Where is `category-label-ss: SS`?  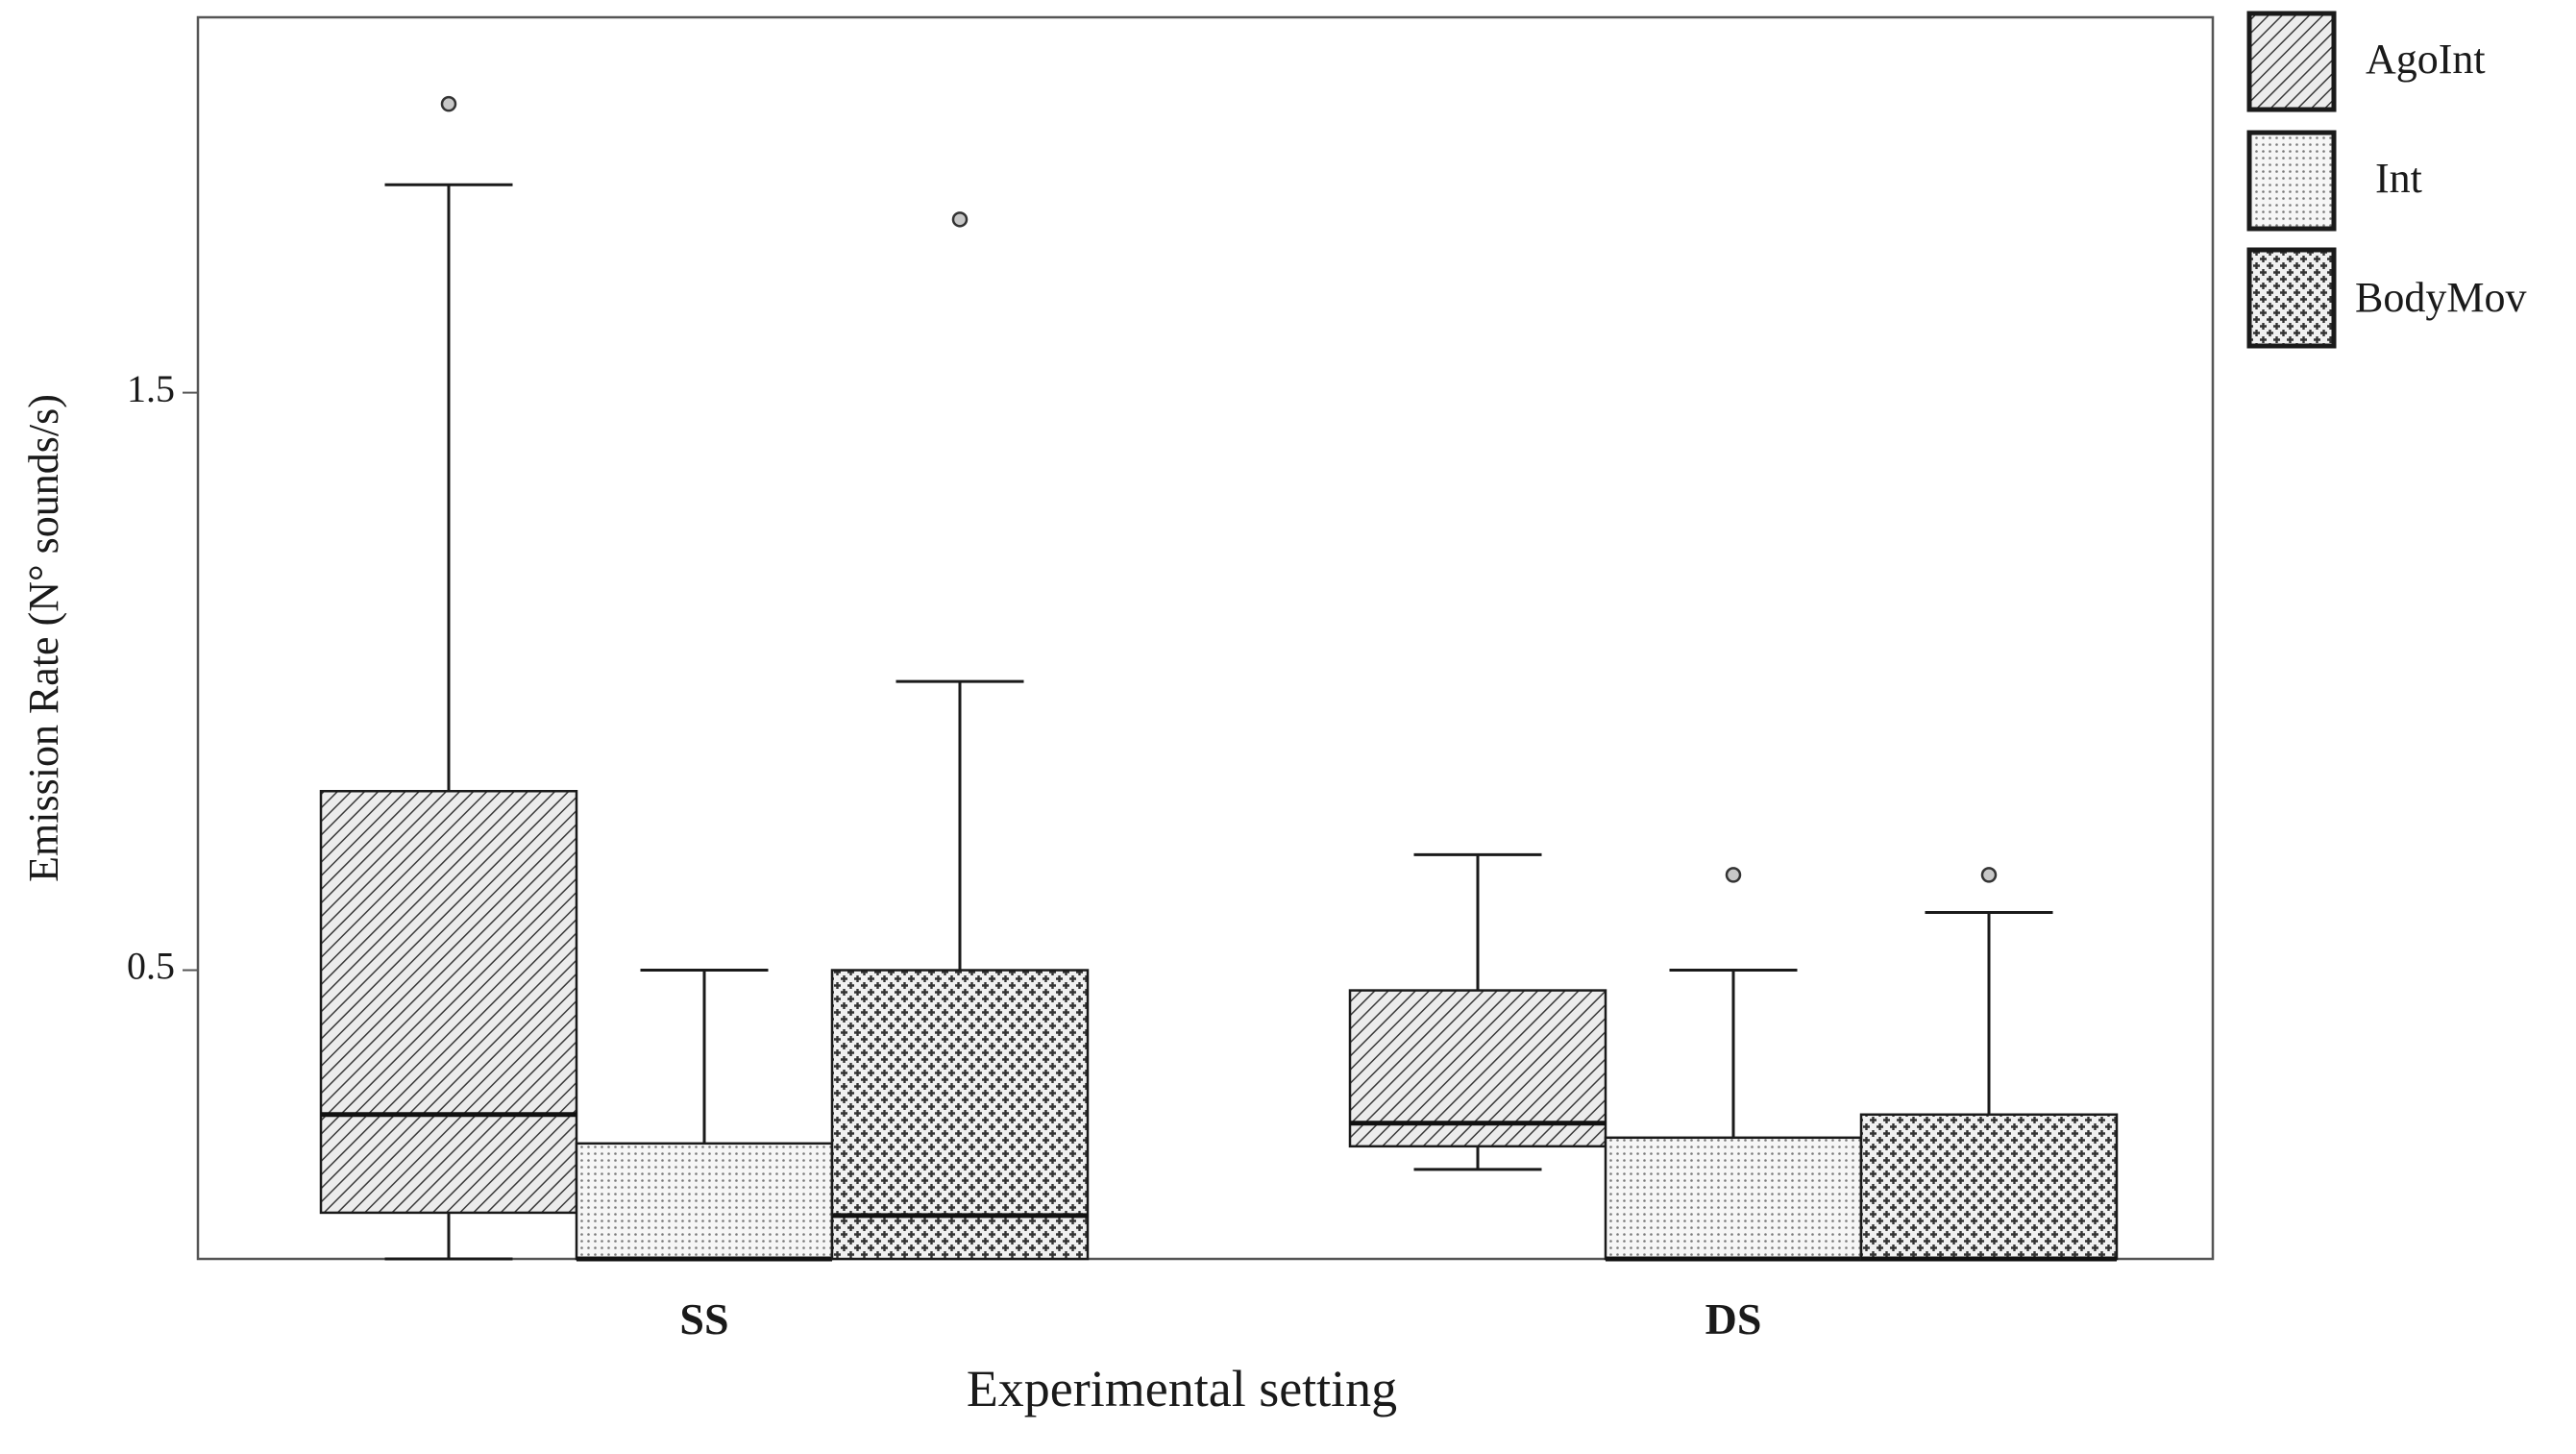 category-label-ss: SS is located at coordinates (703, 1318).